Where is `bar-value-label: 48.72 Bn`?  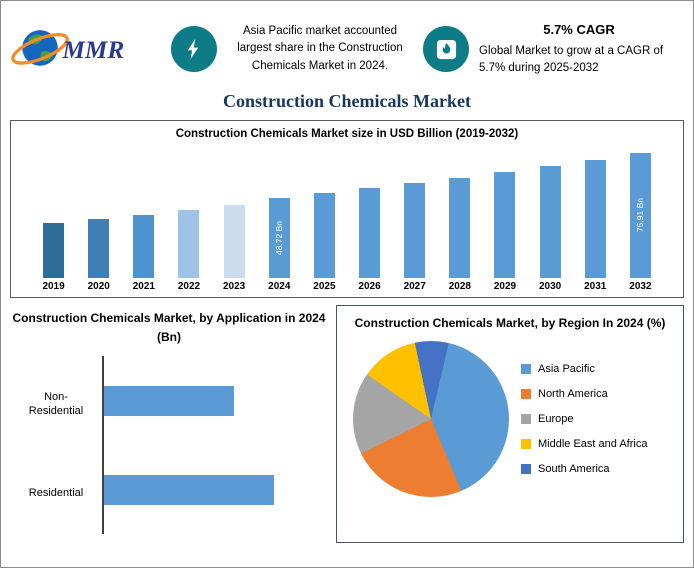 bar-value-label: 48.72 Bn is located at coordinates (279, 238).